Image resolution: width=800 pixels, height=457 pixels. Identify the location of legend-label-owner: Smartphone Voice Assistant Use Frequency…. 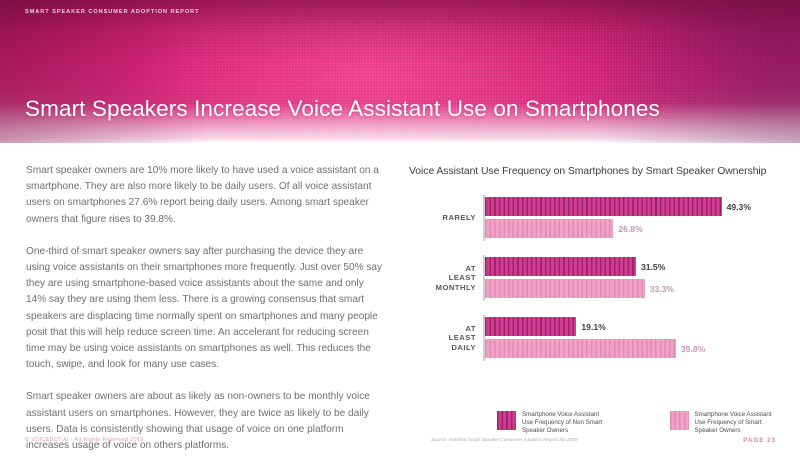
(733, 423).